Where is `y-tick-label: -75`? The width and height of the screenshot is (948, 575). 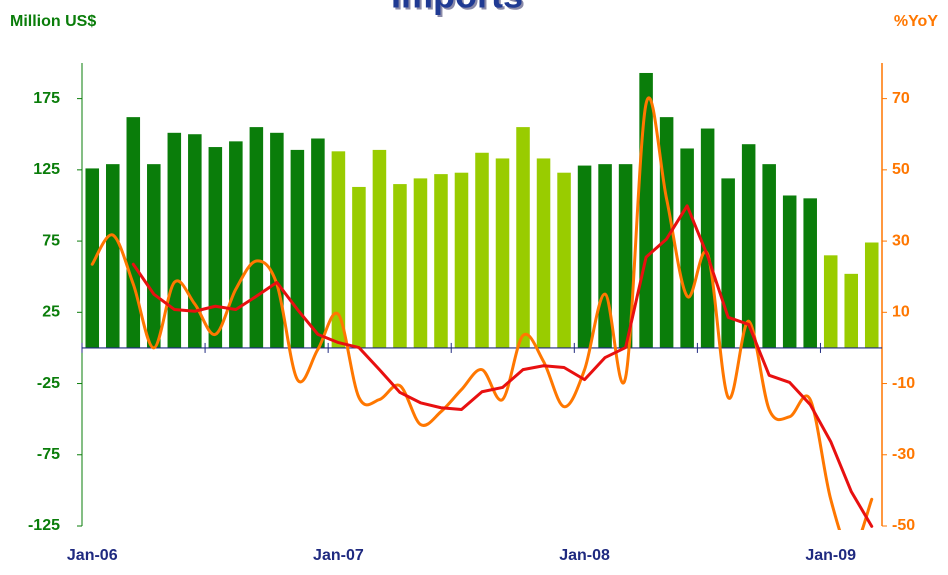
y-tick-label: -75 is located at coordinates (48, 454).